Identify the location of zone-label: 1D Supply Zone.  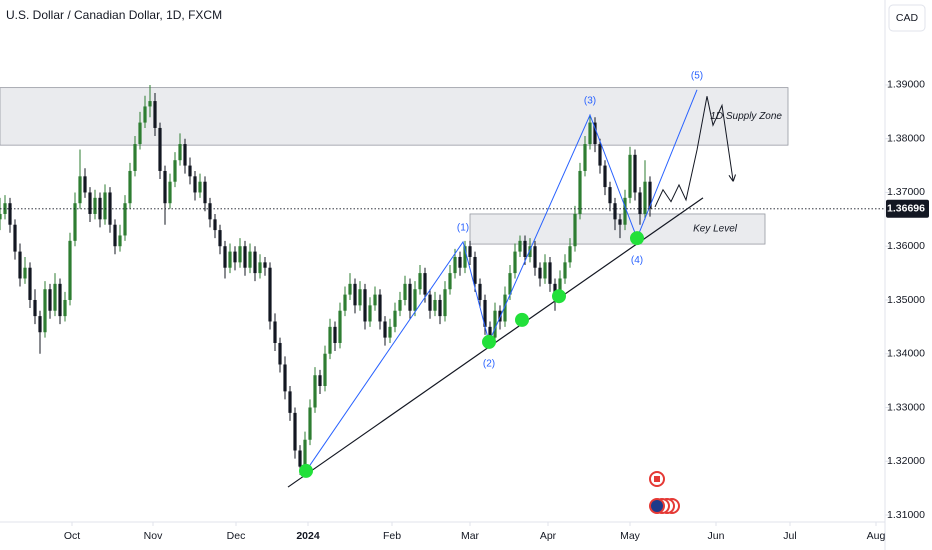
(746, 116).